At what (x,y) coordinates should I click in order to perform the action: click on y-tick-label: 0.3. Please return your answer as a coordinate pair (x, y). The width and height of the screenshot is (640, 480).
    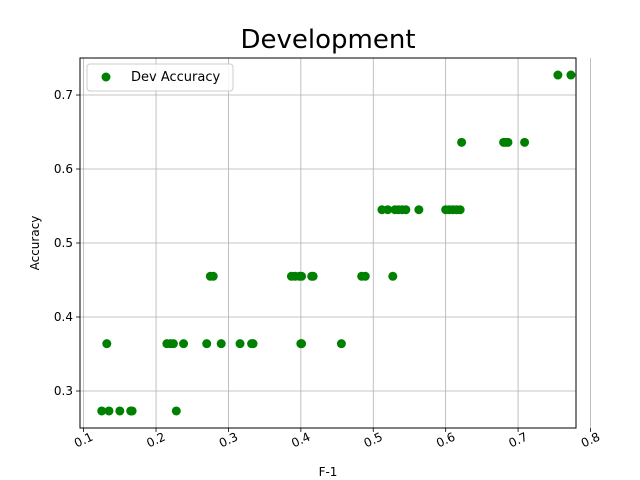
    Looking at the image, I should click on (63, 391).